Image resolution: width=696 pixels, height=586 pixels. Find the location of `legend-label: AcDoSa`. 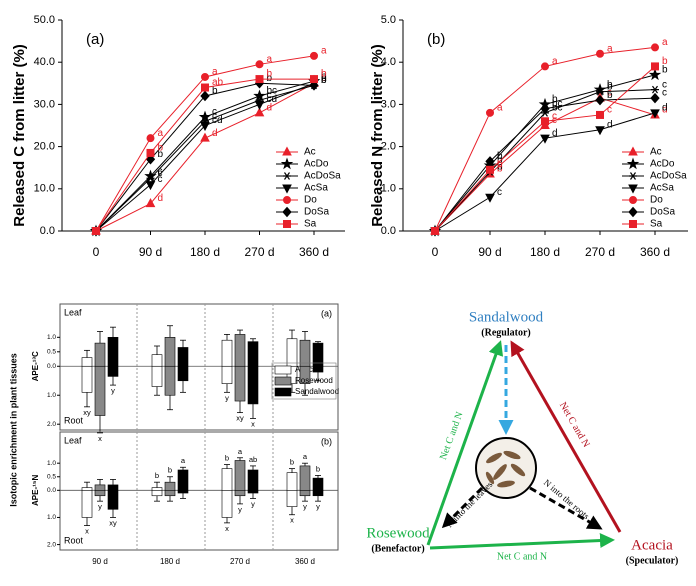

legend-label: AcDoSa is located at coordinates (668, 176).